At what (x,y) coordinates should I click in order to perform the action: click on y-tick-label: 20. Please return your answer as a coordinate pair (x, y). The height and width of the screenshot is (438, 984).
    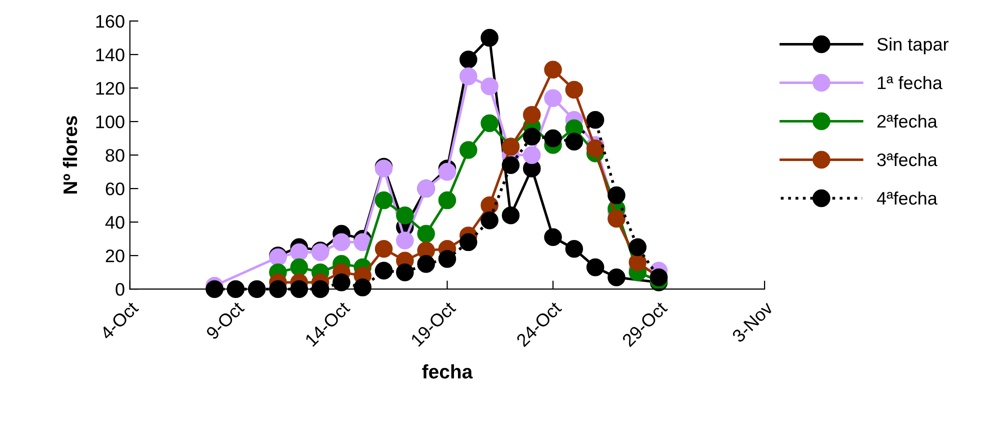
    Looking at the image, I should click on (115, 256).